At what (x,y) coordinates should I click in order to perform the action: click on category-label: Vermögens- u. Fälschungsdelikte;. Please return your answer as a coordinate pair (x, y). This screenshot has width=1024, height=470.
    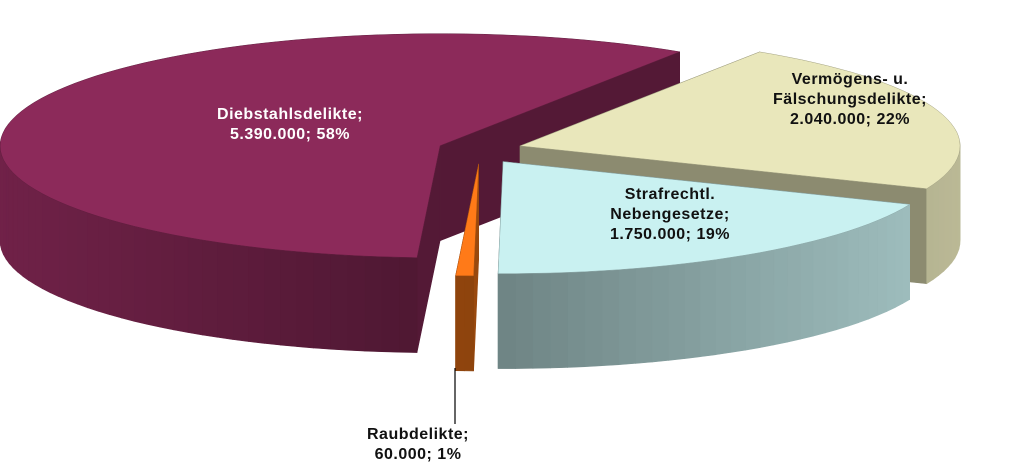
    Looking at the image, I should click on (850, 89).